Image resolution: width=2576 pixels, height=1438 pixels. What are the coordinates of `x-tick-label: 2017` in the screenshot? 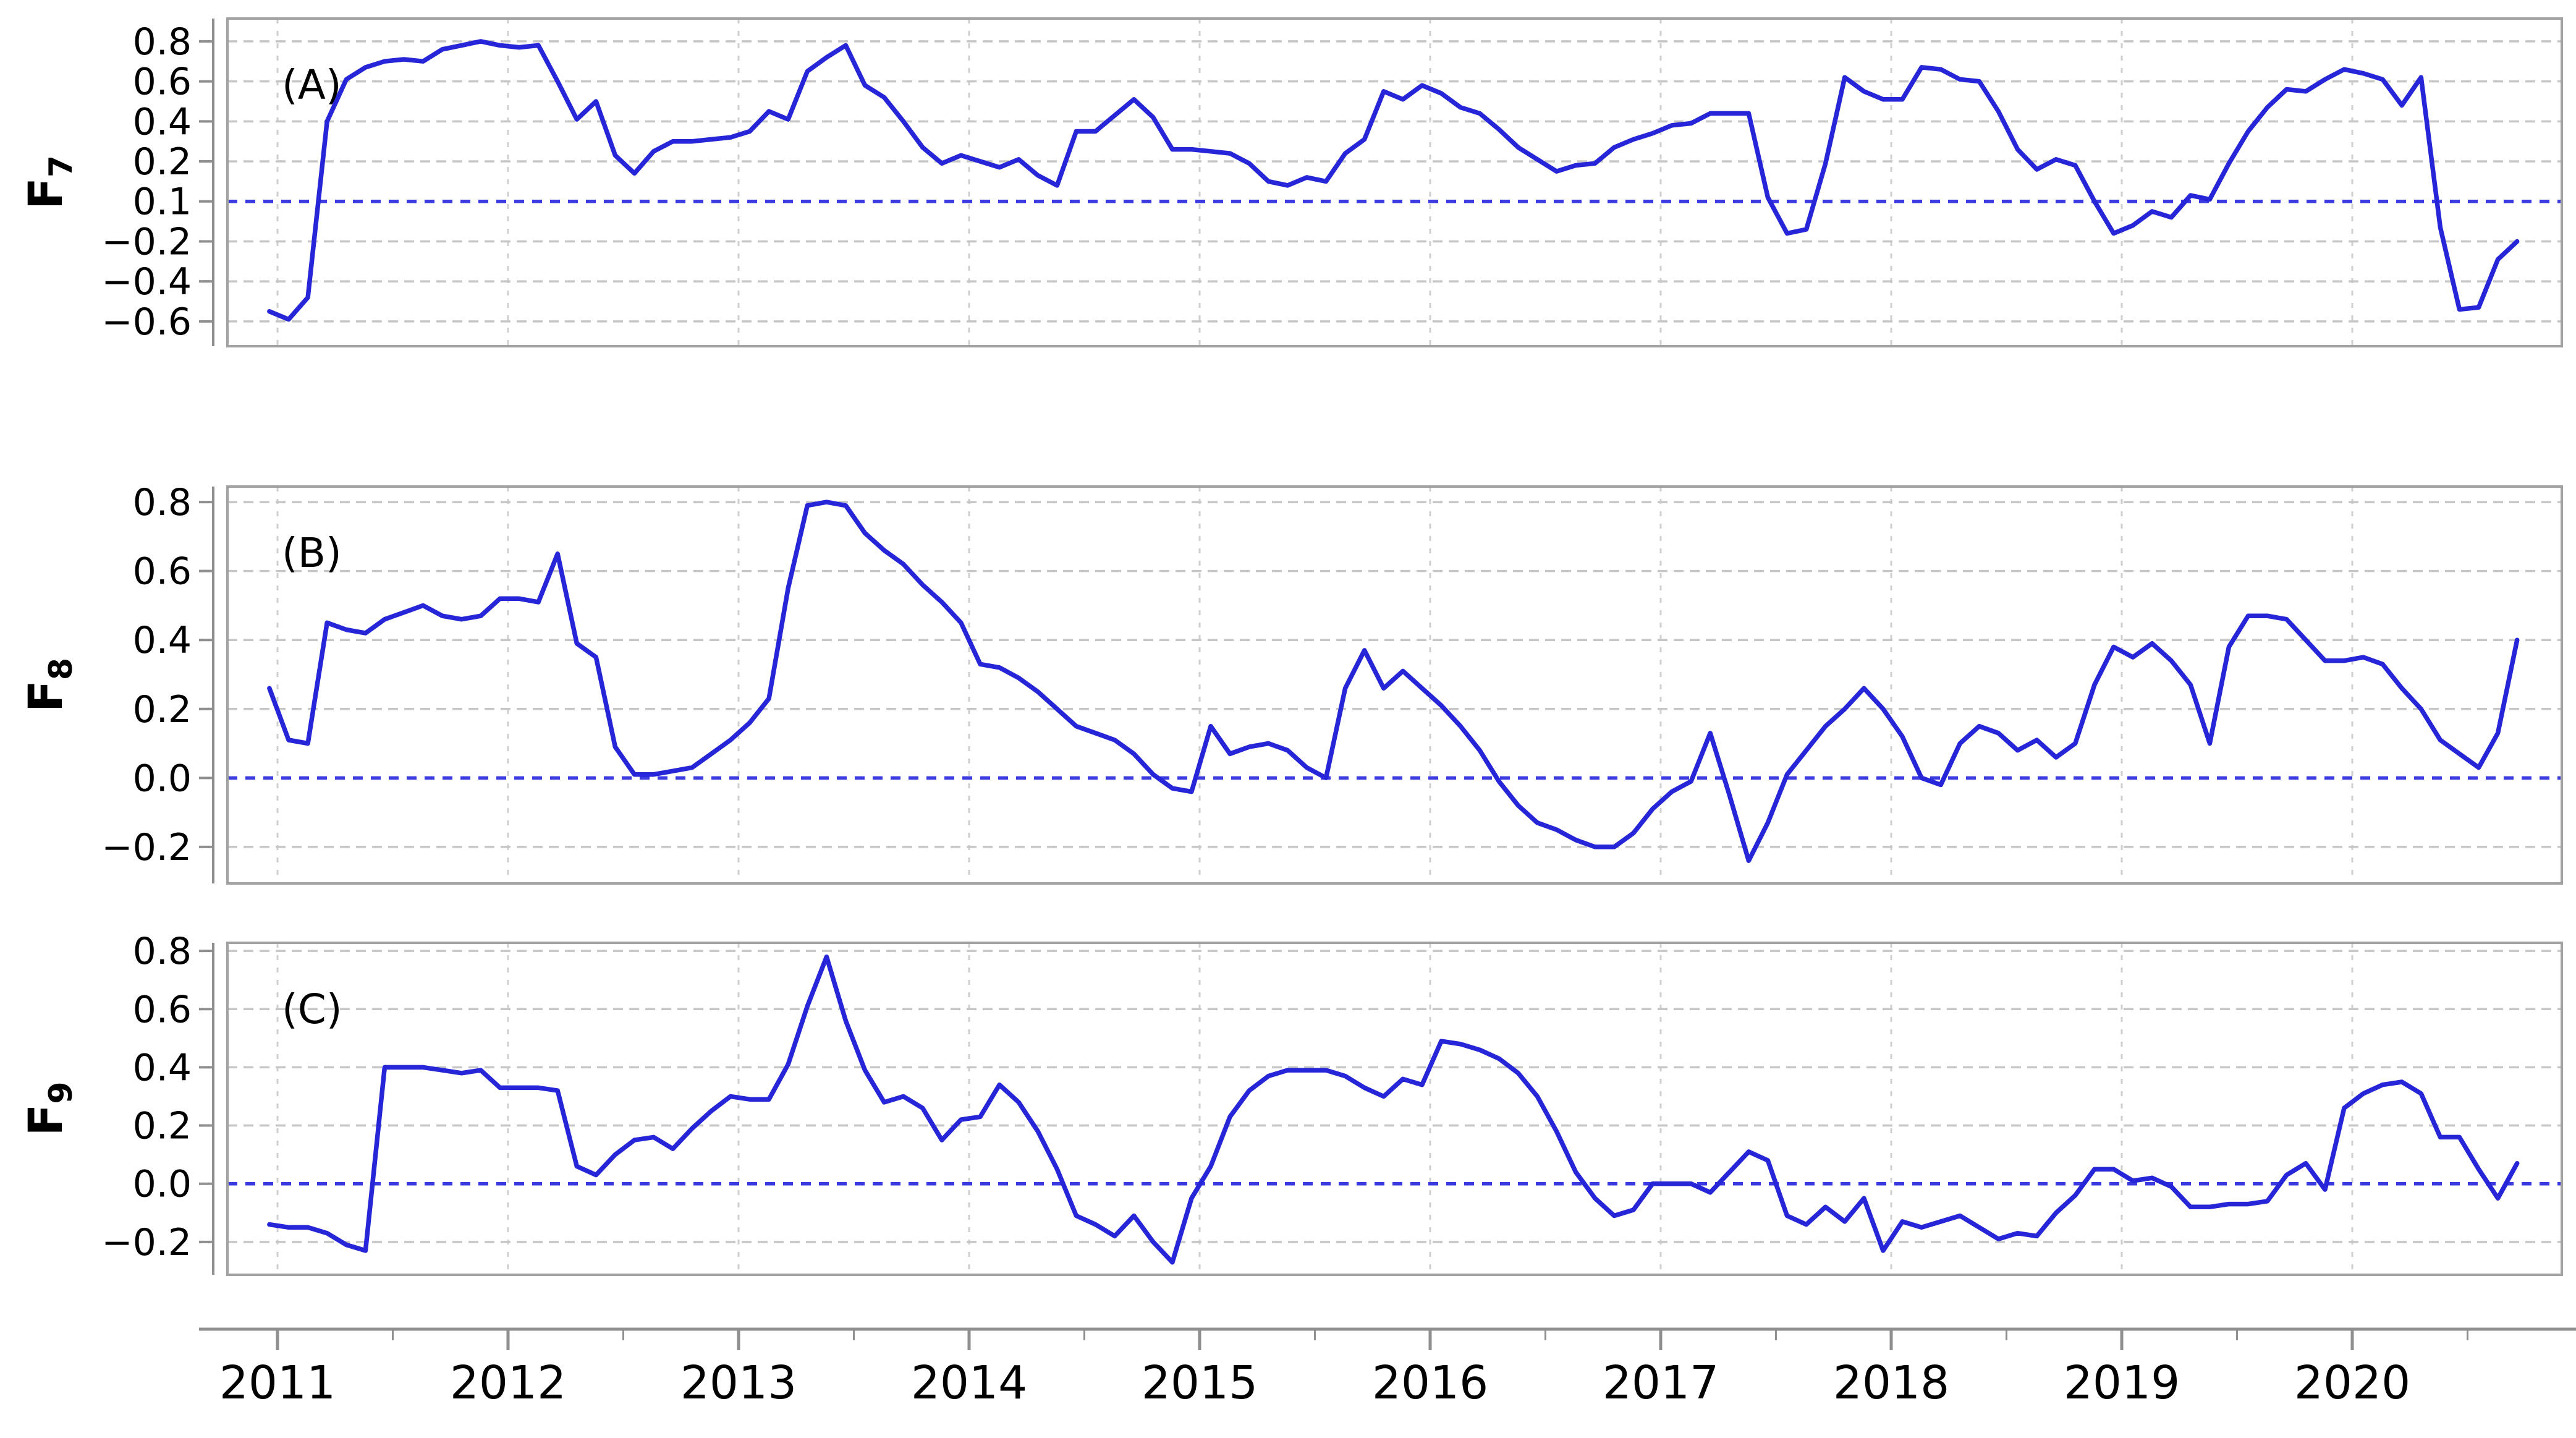 It's located at (1661, 1383).